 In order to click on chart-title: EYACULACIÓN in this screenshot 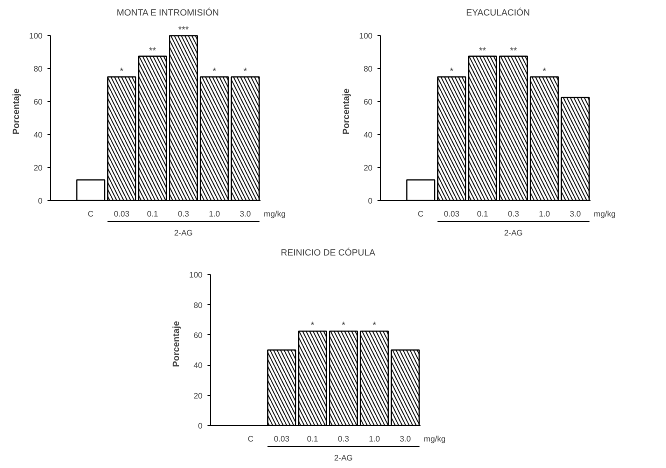, I will do `click(498, 13)`.